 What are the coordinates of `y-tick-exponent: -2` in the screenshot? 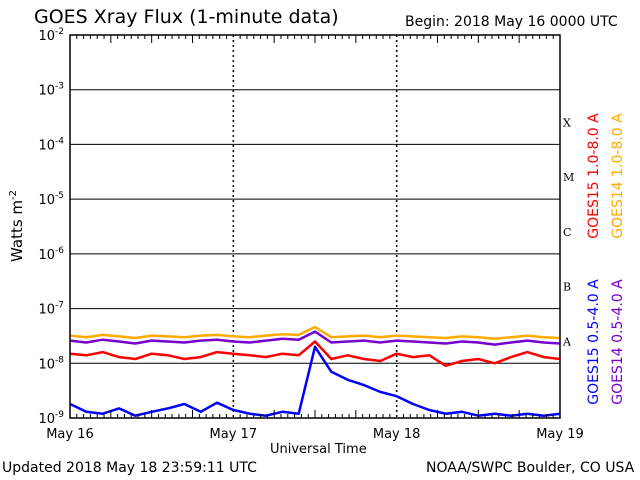 It's located at (59, 32).